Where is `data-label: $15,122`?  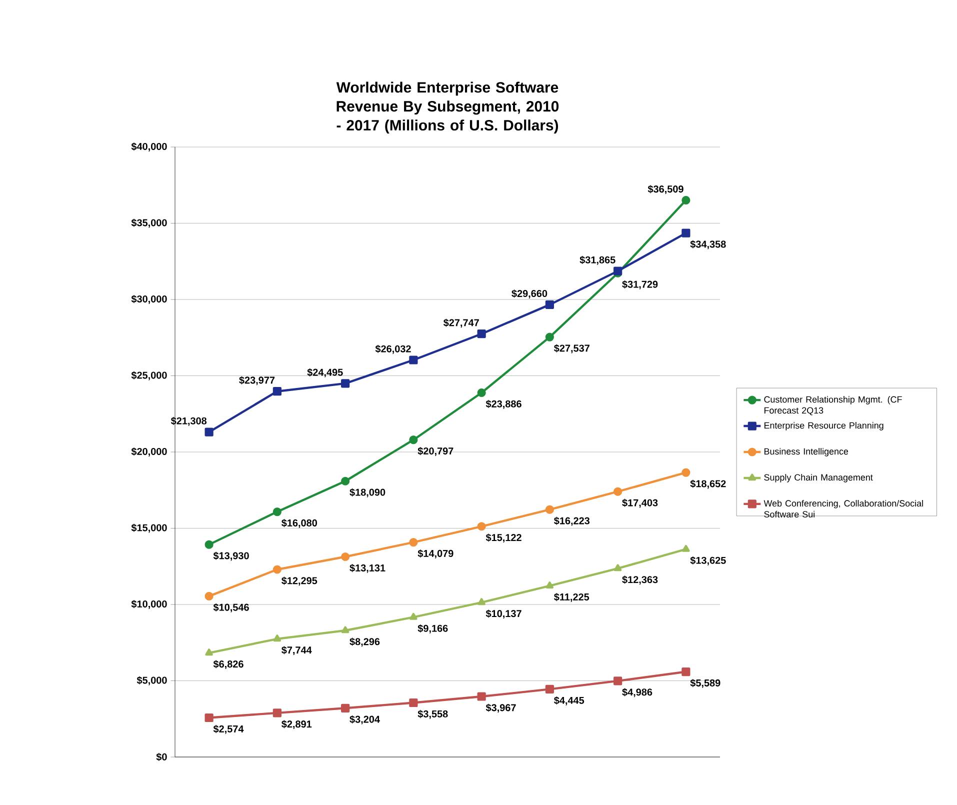 data-label: $15,122 is located at coordinates (504, 538).